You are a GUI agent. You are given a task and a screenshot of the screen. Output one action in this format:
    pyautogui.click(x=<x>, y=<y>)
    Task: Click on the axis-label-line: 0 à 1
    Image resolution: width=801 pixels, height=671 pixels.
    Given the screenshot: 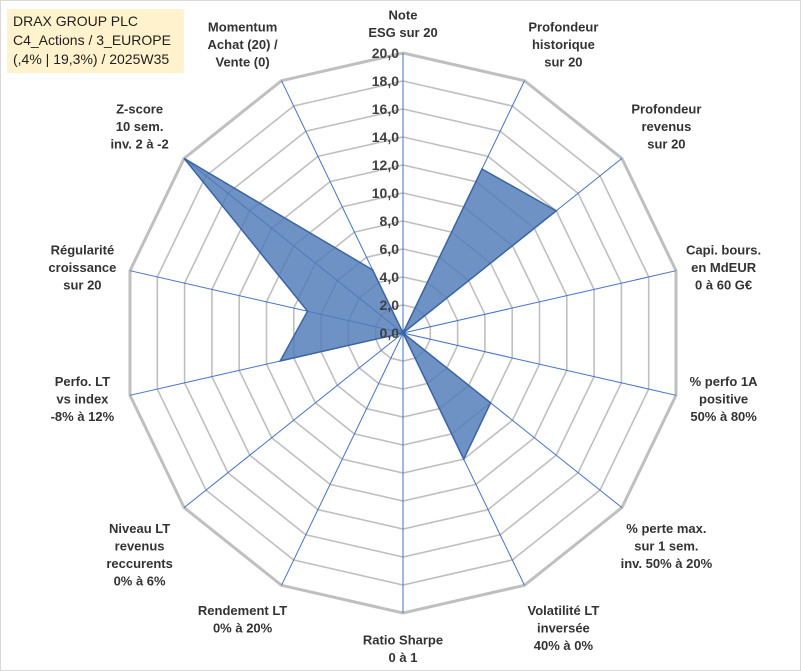 What is the action you would take?
    pyautogui.click(x=403, y=657)
    